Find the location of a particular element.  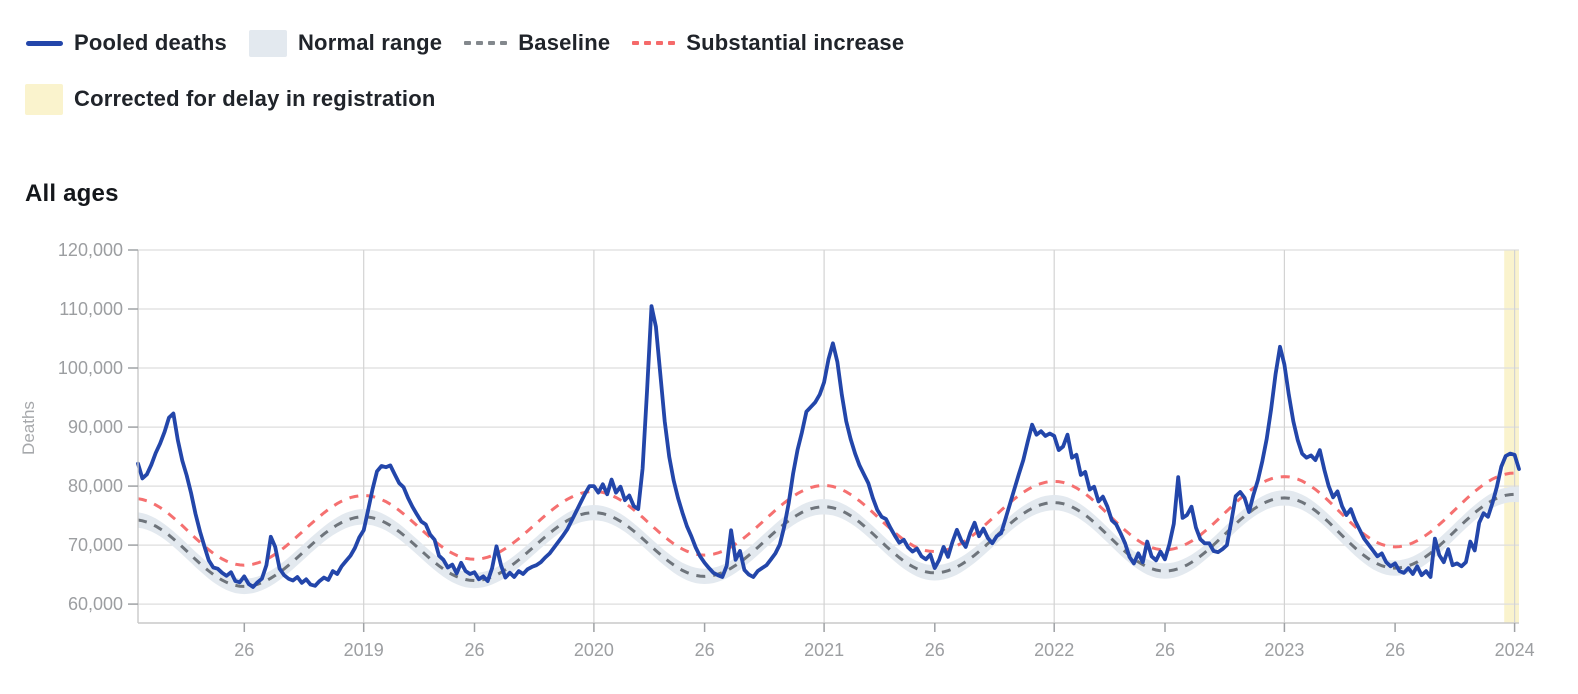

baseline-dashes-swatch-icon is located at coordinates (486, 43).